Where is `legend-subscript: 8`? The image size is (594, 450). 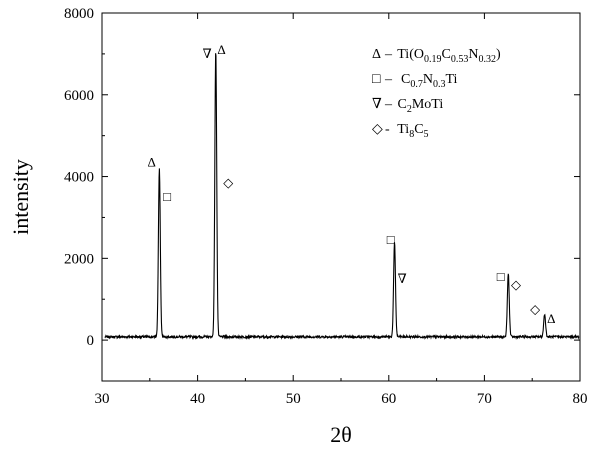 legend-subscript: 8 is located at coordinates (411, 134).